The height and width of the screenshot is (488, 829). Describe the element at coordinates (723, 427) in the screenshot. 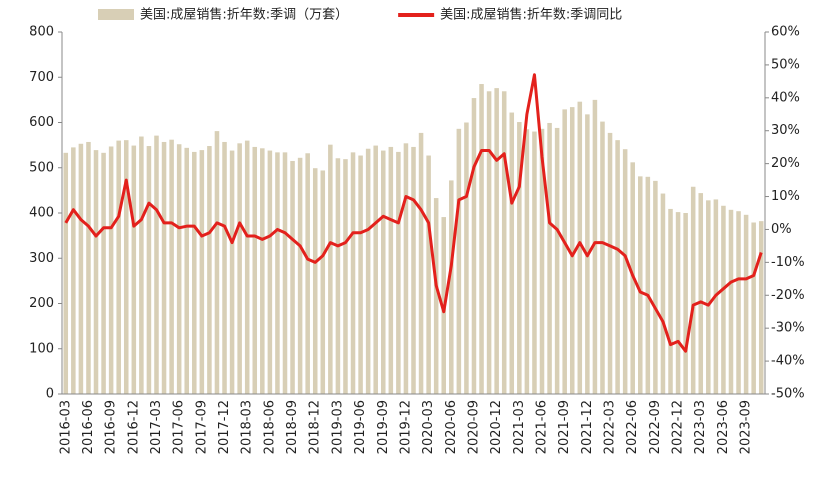

I see `x-tick-label: 2023-06` at that location.